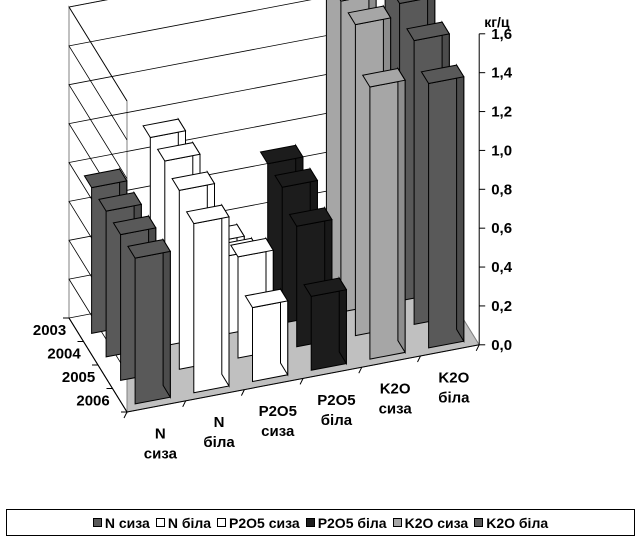  Describe the element at coordinates (501, 228) in the screenshot. I see `value-tick-label: 0,6` at that location.